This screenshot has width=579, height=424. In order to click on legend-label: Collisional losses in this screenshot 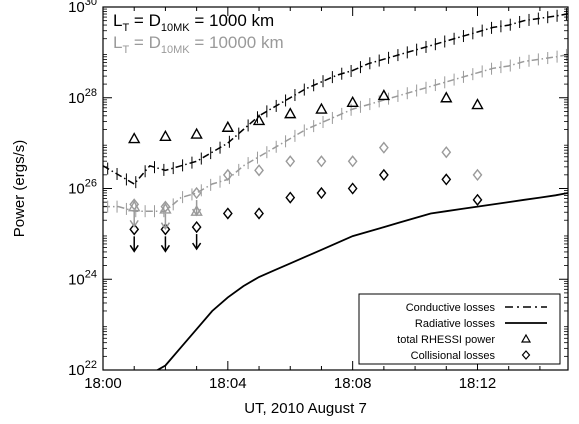, I will do `click(453, 356)`.